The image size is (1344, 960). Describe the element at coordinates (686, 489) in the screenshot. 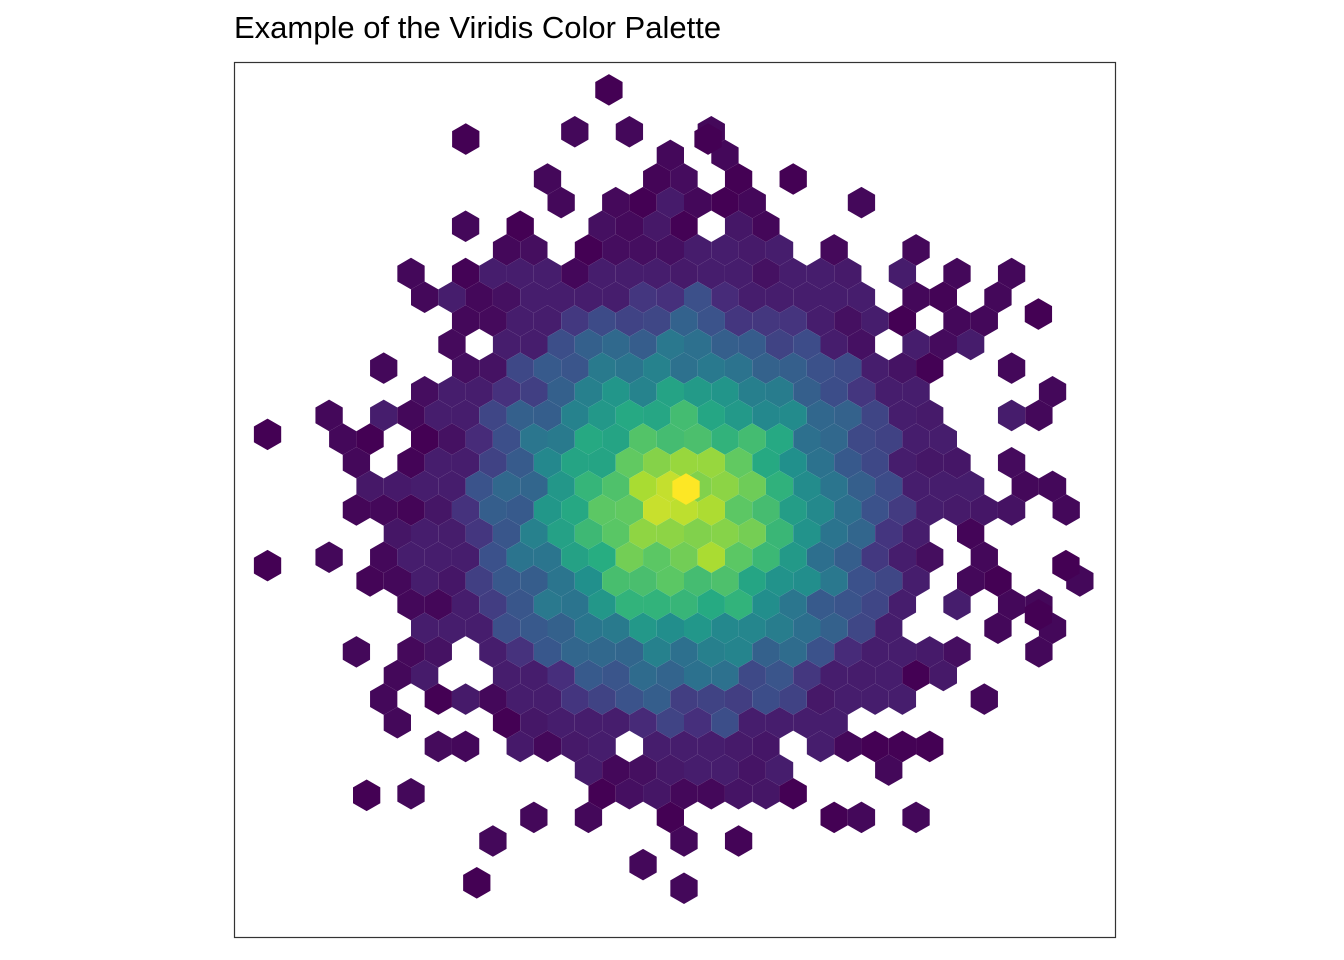

I see `hex-bin-peak` at that location.